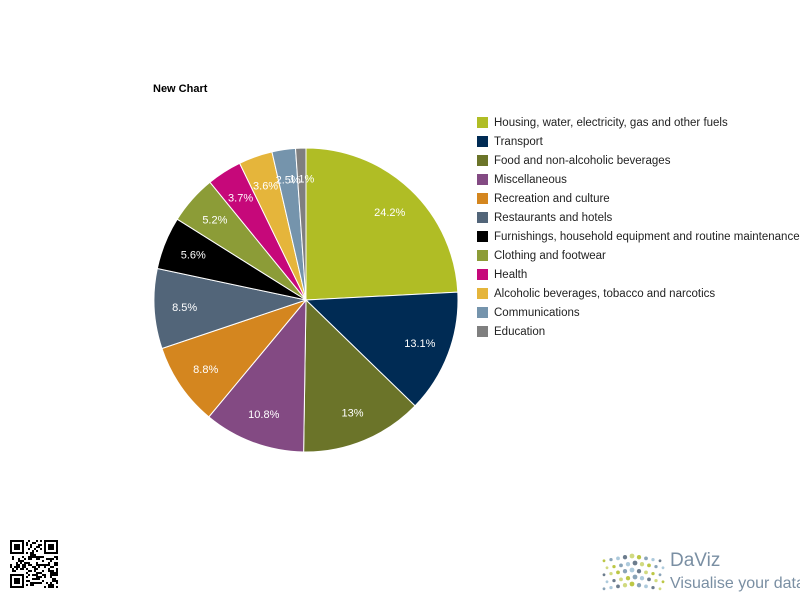 This screenshot has height=600, width=800. I want to click on legend-label: Communications, so click(537, 312).